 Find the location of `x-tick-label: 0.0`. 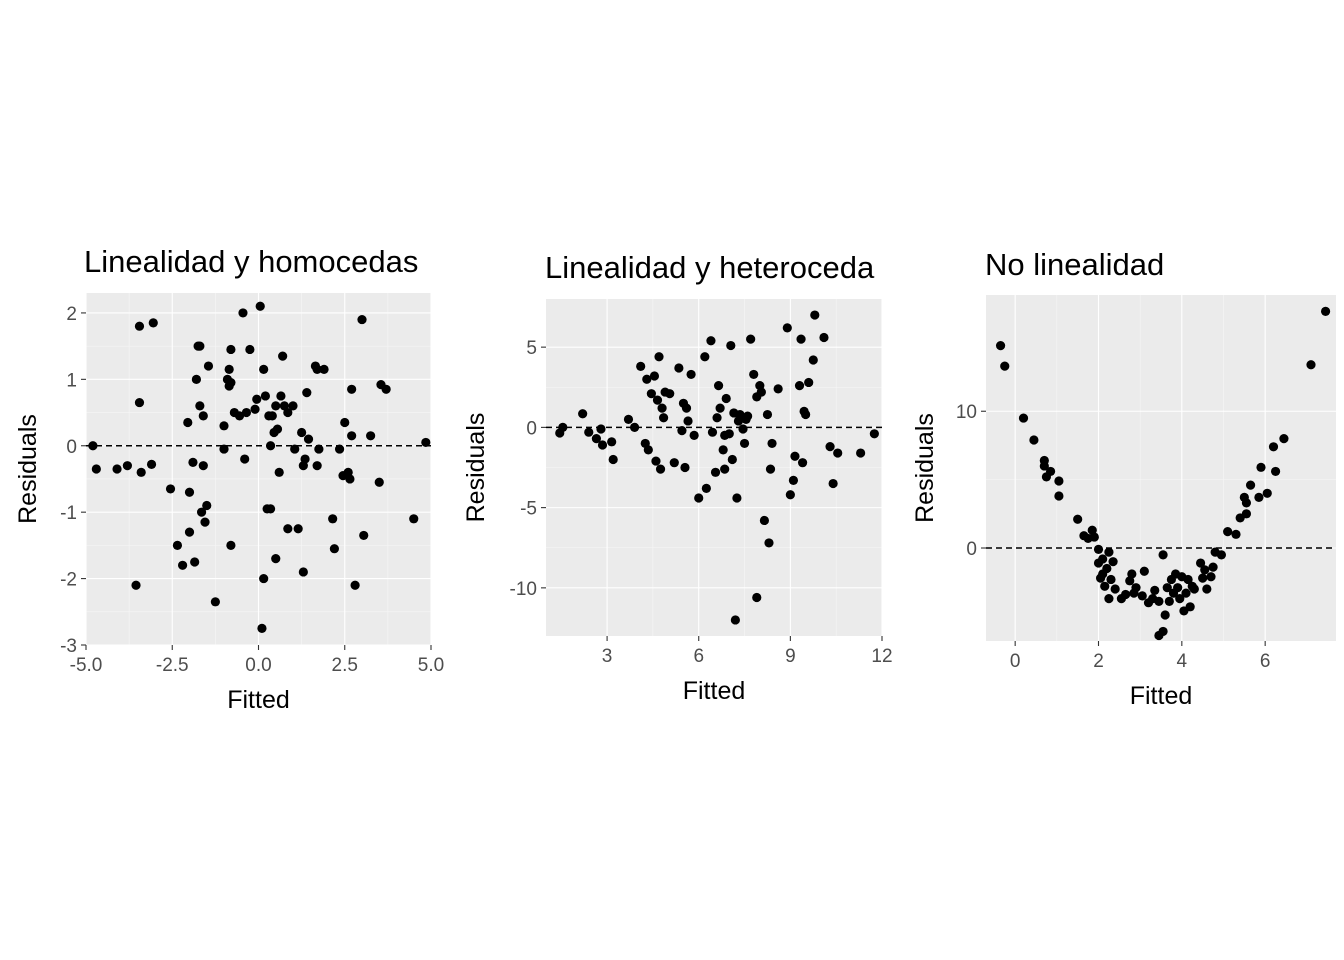

x-tick-label: 0.0 is located at coordinates (258, 665).